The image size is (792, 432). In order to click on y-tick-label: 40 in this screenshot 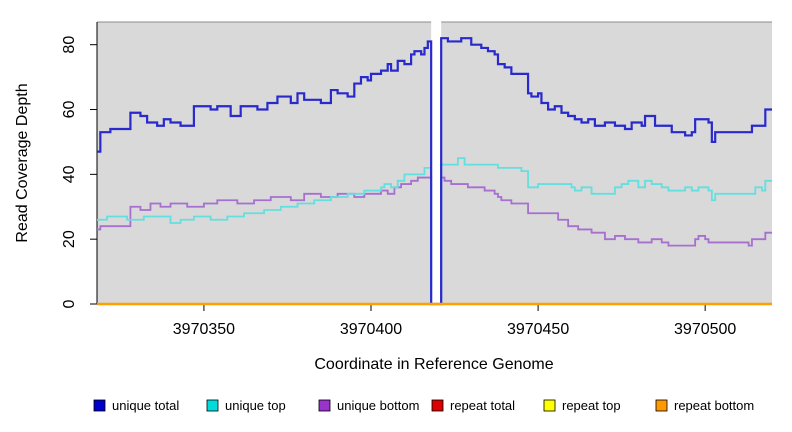, I will do `click(69, 174)`.